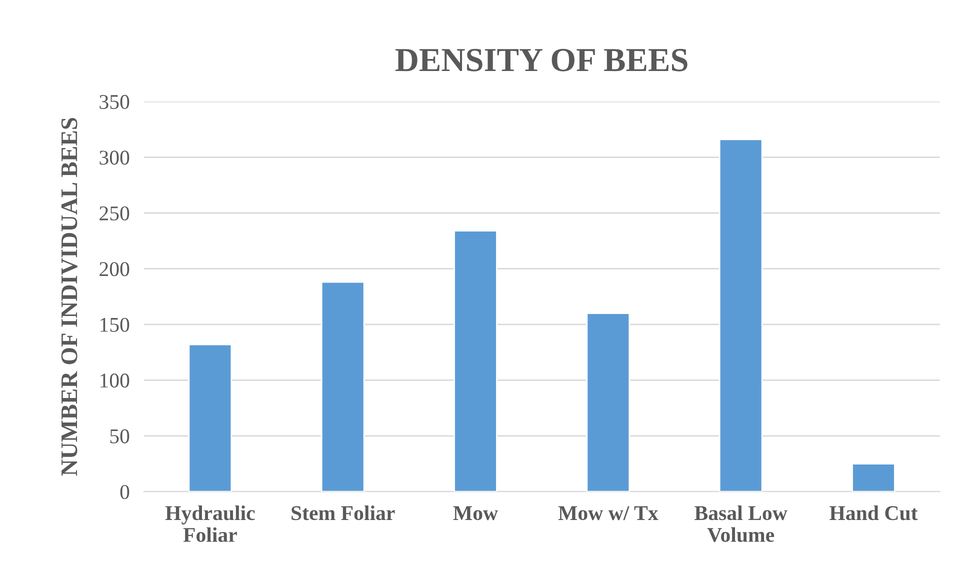 The height and width of the screenshot is (577, 959). What do you see at coordinates (541, 60) in the screenshot?
I see `chart-title: DENSITY OF BEES` at bounding box center [541, 60].